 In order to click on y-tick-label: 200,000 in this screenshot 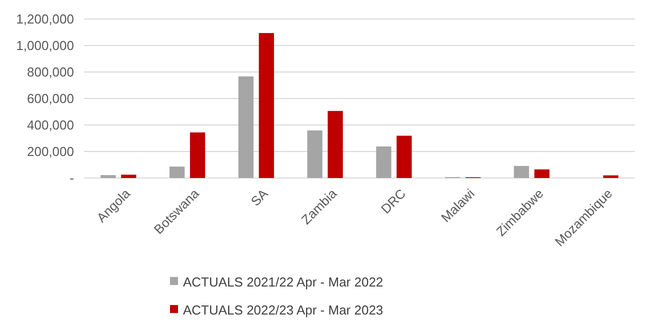, I will do `click(50, 152)`.